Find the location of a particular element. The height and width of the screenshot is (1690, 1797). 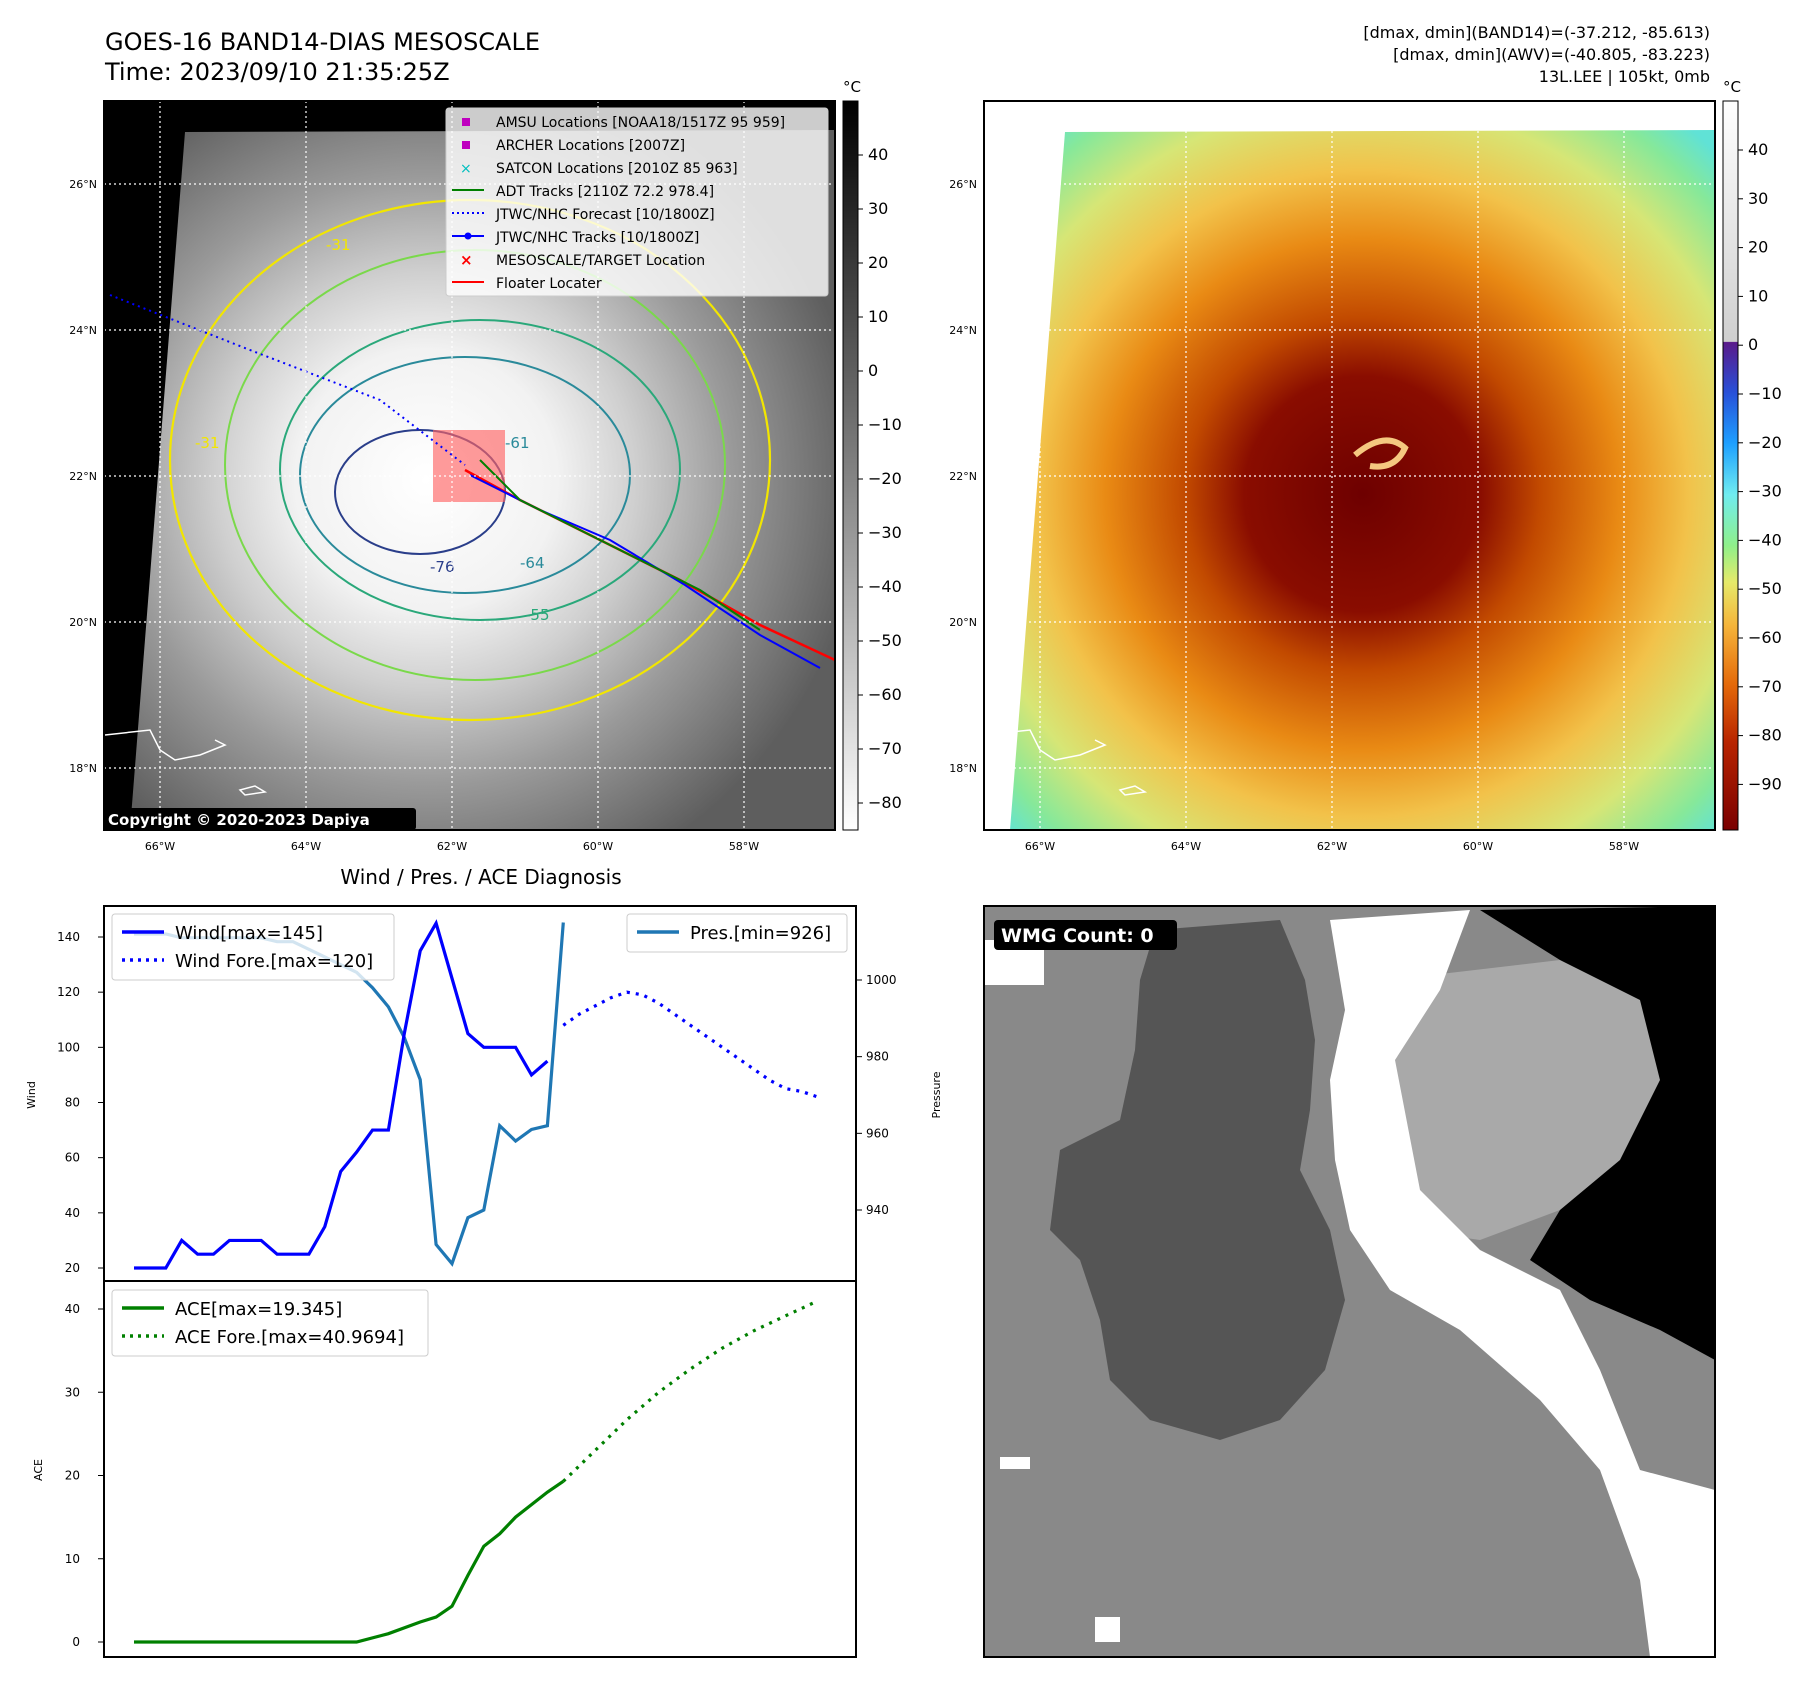

pressure-legend: Pres.[min=926] is located at coordinates (737, 933).